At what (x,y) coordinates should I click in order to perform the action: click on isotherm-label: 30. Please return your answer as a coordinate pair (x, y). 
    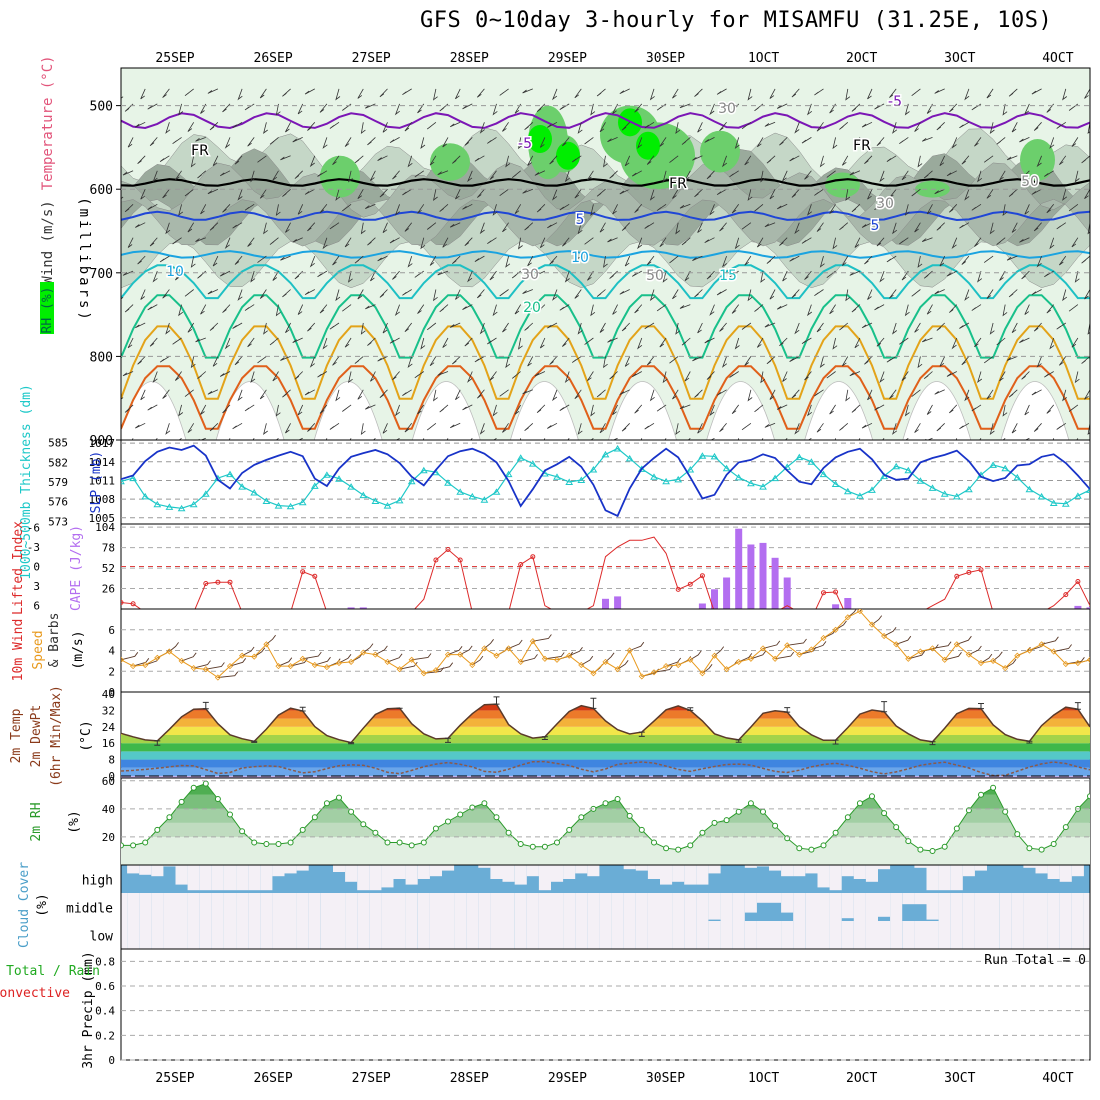
    Looking at the image, I should click on (885, 204).